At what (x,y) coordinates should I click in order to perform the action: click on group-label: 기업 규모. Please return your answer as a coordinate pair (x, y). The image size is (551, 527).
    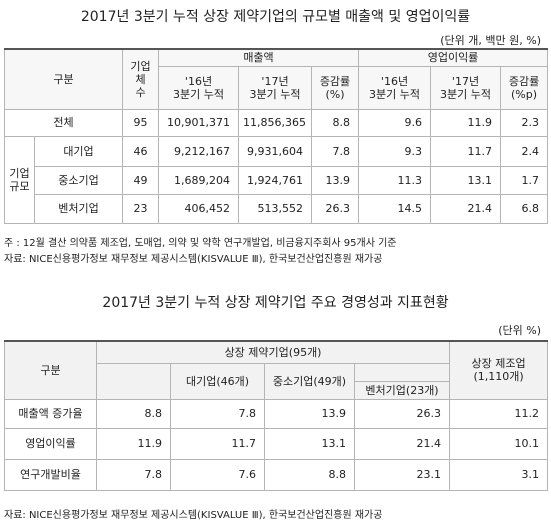
    Looking at the image, I should click on (19, 179).